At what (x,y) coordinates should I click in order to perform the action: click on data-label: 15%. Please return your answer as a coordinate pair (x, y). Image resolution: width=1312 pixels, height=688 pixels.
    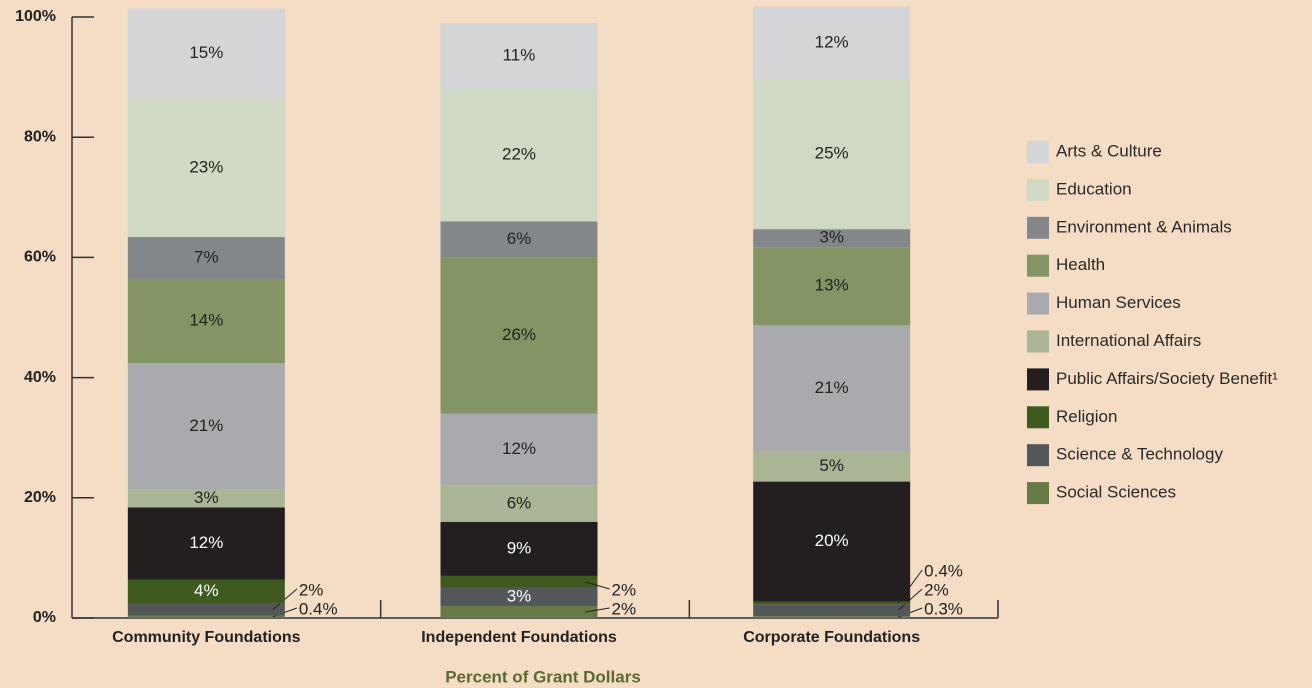
    Looking at the image, I should click on (206, 52).